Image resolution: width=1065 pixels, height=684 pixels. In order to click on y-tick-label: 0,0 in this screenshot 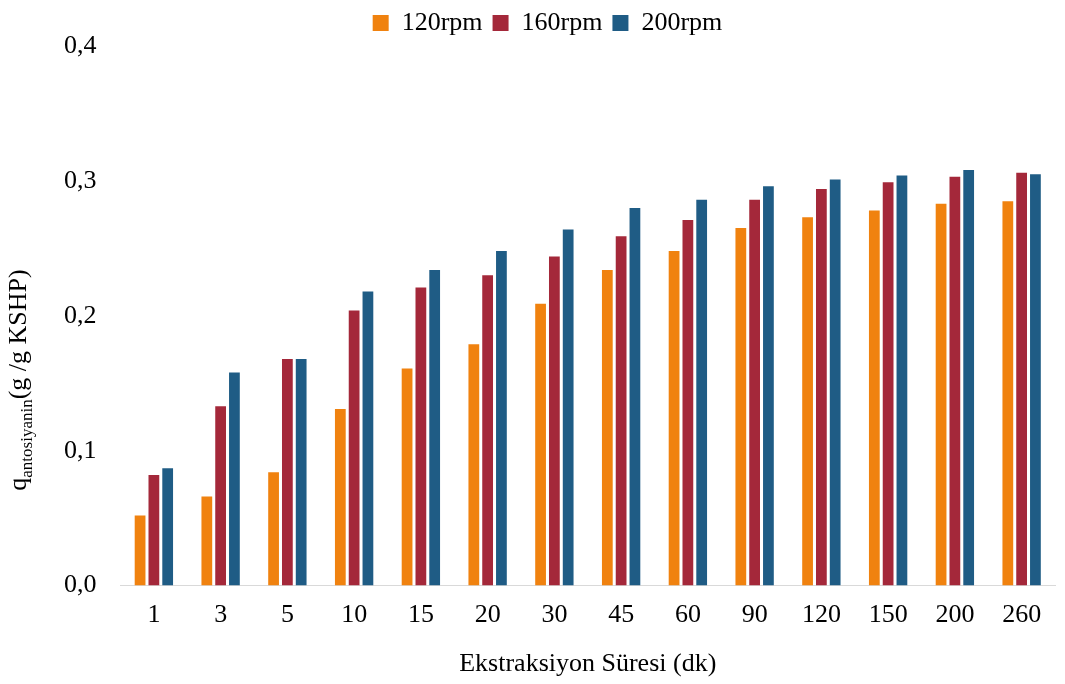, I will do `click(80, 584)`.